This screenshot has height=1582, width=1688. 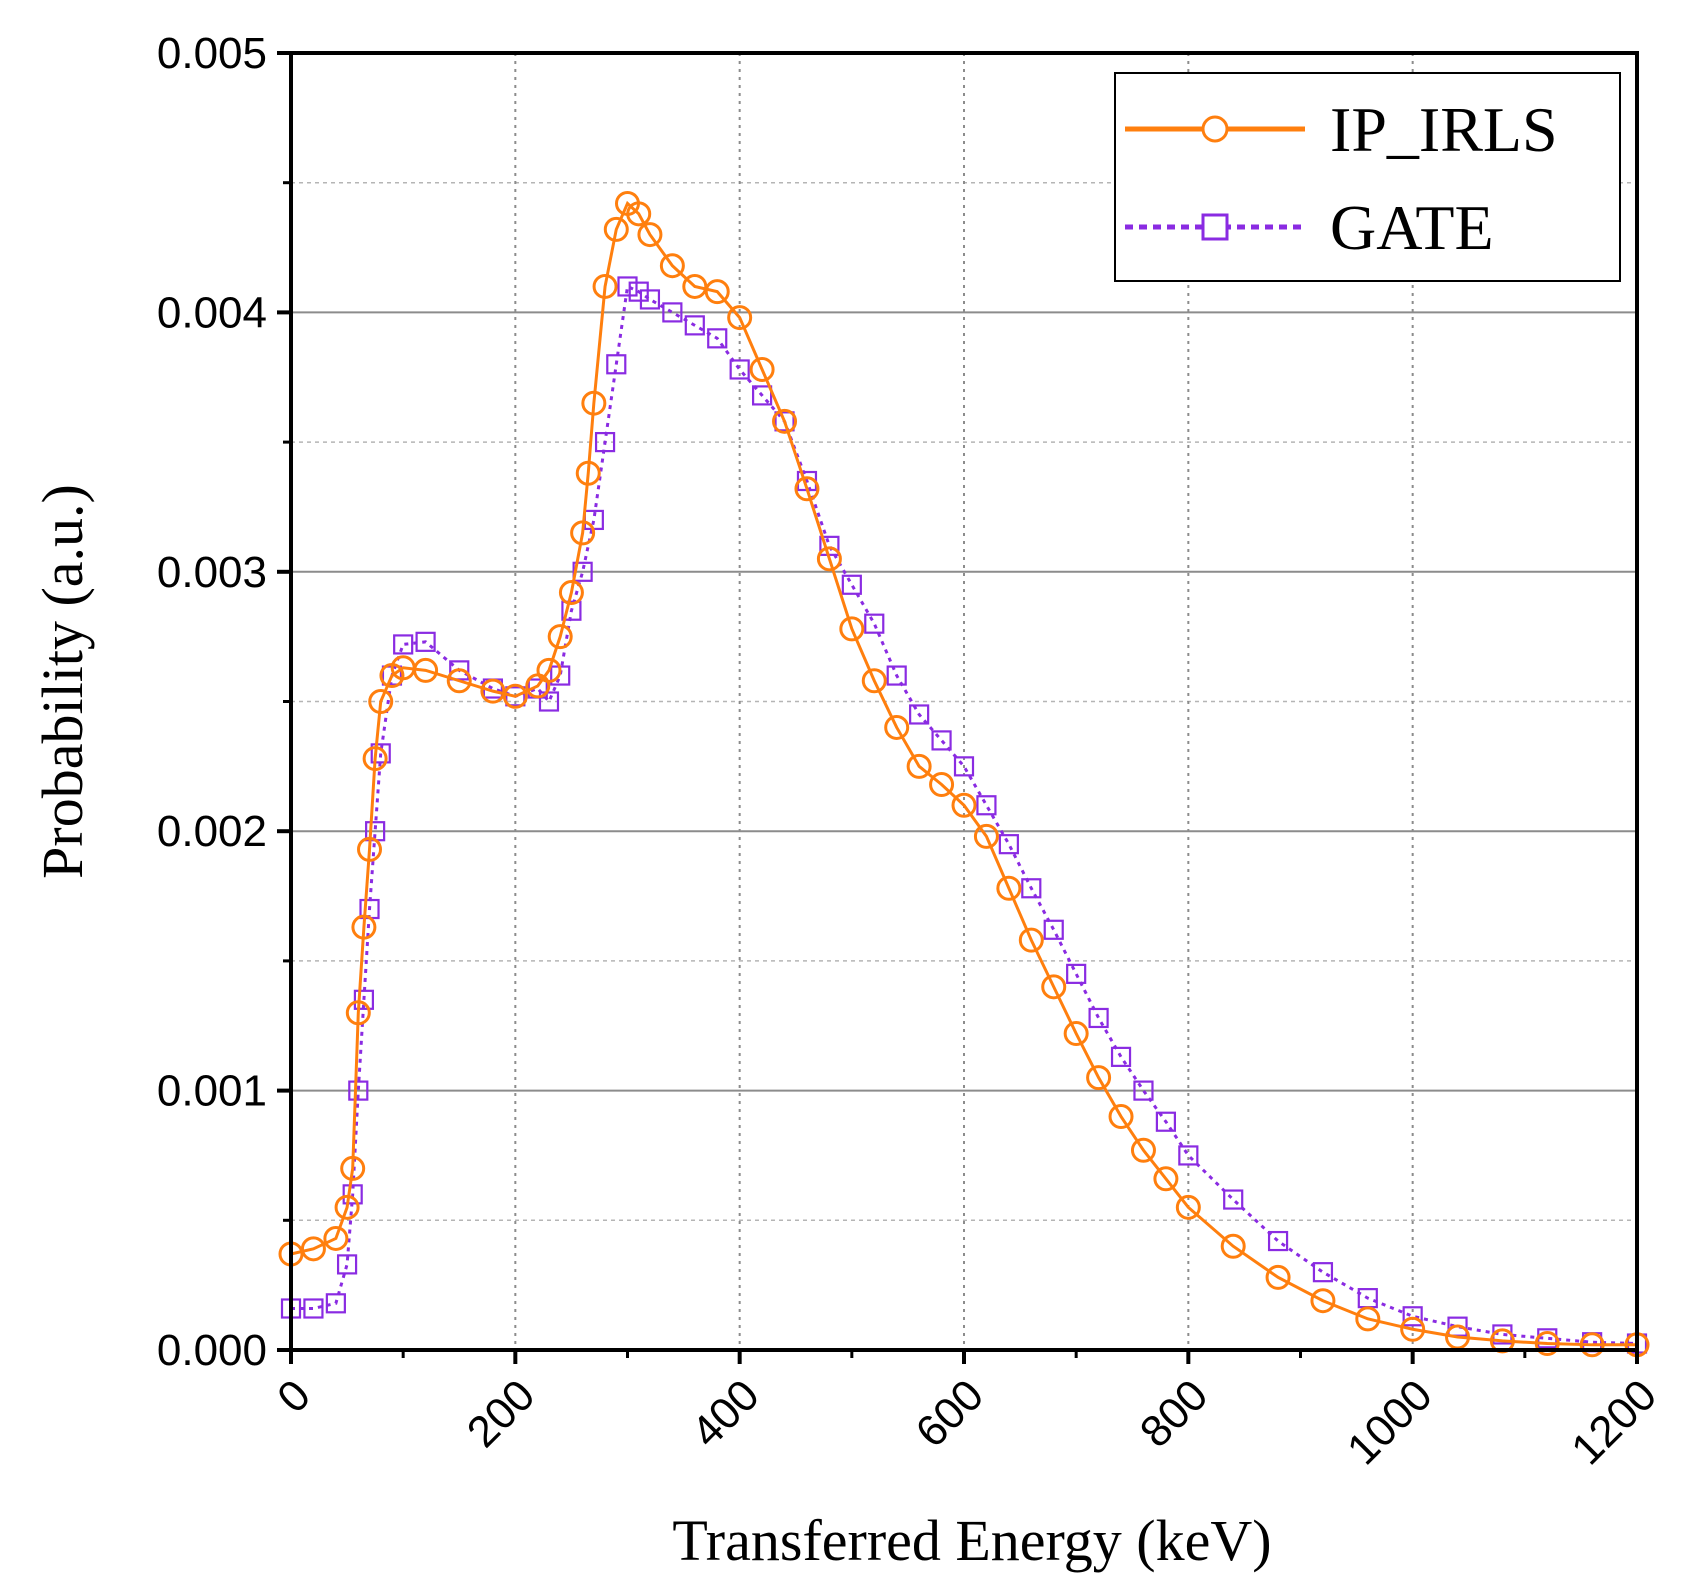 What do you see at coordinates (212, 1091) in the screenshot?
I see `y-tick-label: 0.001` at bounding box center [212, 1091].